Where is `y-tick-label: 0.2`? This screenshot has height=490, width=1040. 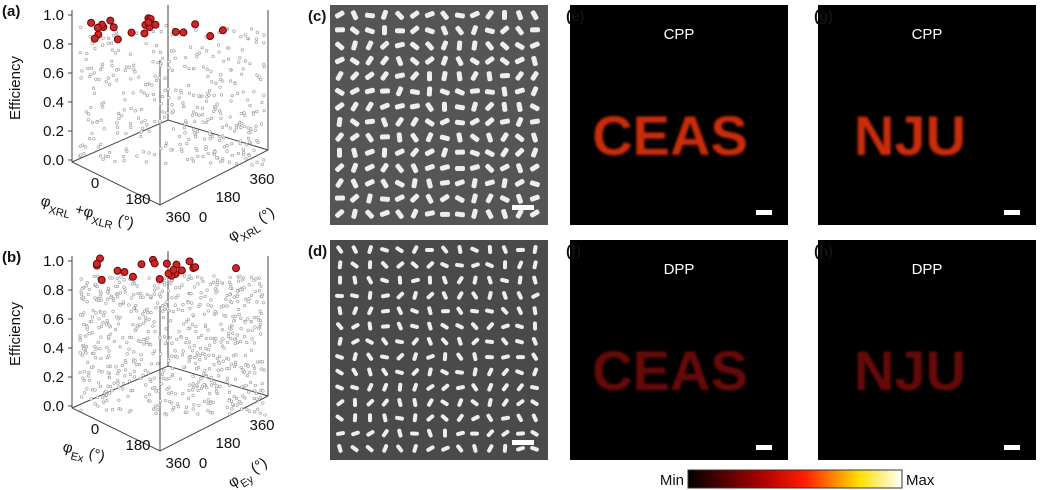
y-tick-label: 0.2 is located at coordinates (53, 131).